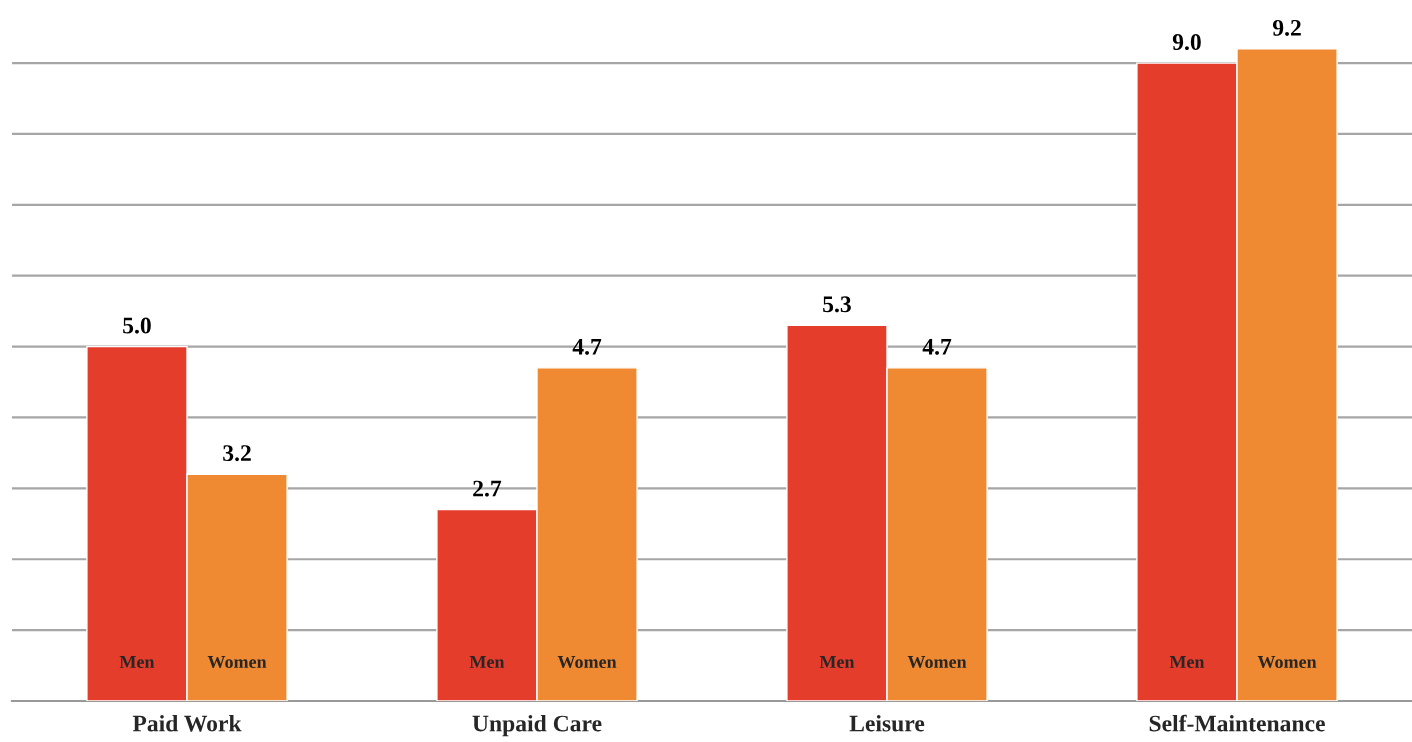 This screenshot has height=742, width=1412. Describe the element at coordinates (1286, 27) in the screenshot. I see `data-label: 9.2` at that location.